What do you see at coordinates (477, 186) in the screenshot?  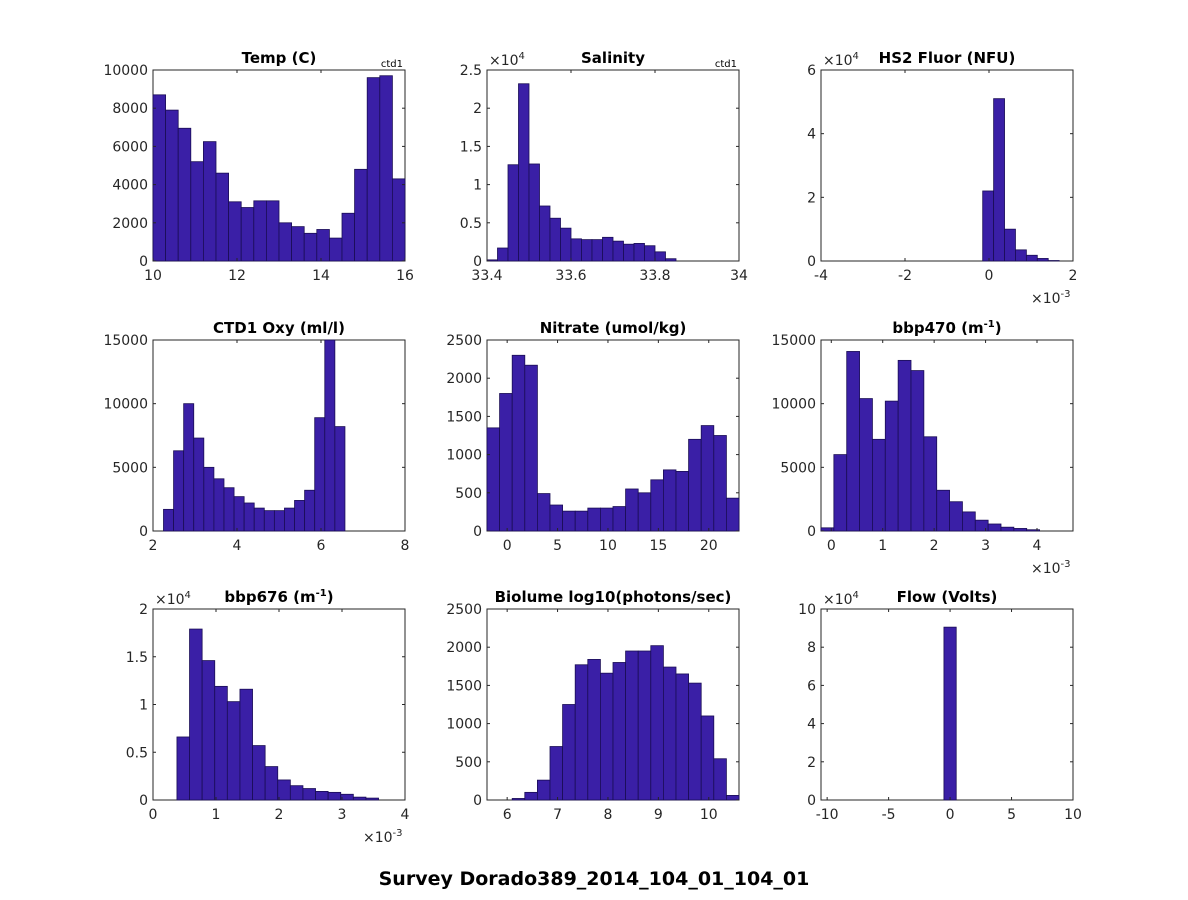 I see `y-tick-label: 1` at bounding box center [477, 186].